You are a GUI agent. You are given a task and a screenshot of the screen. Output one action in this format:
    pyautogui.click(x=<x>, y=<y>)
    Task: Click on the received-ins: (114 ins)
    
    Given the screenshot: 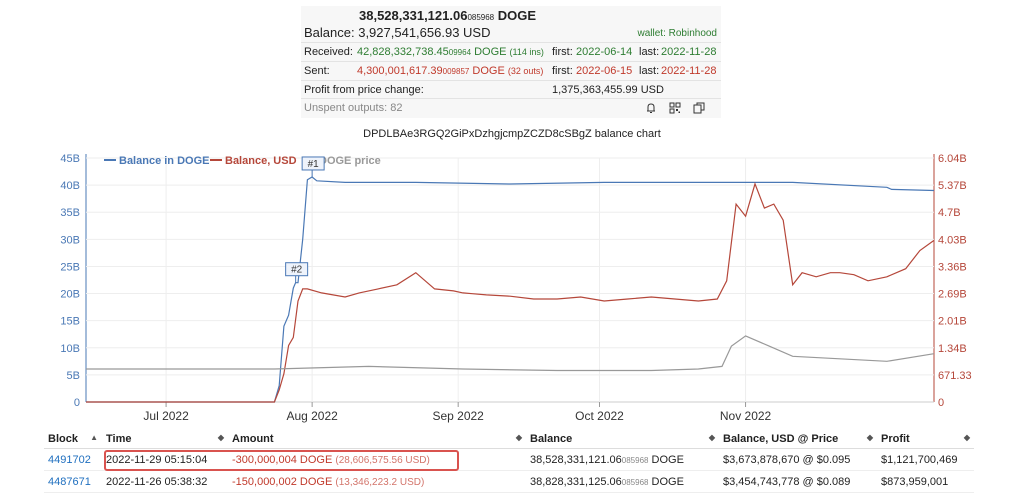 What is the action you would take?
    pyautogui.click(x=526, y=52)
    